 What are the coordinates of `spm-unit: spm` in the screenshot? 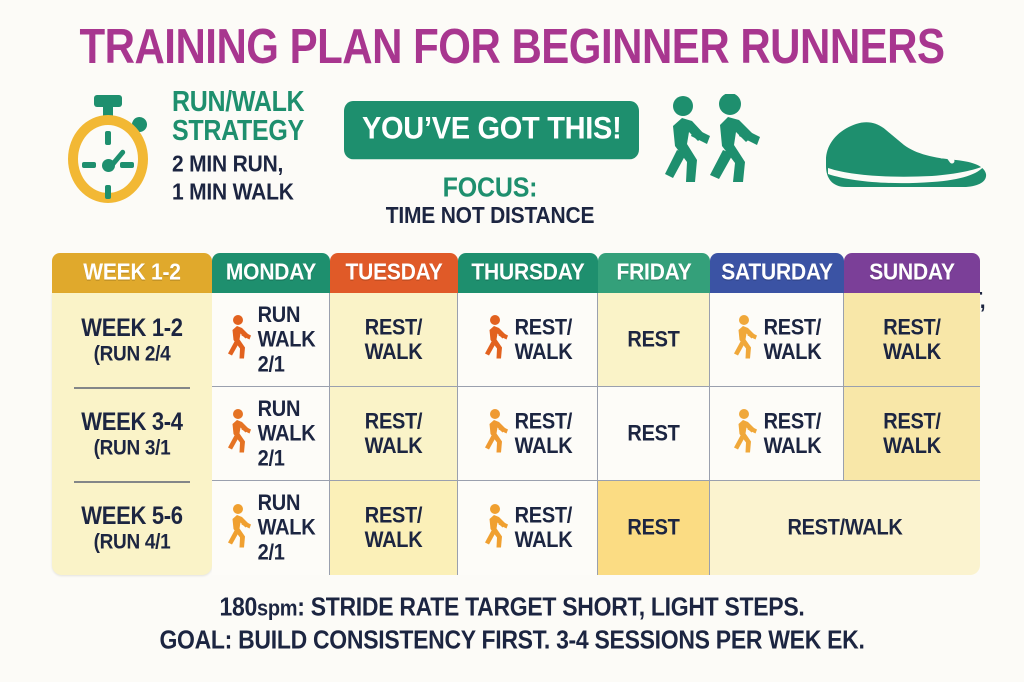 It's located at (277, 609).